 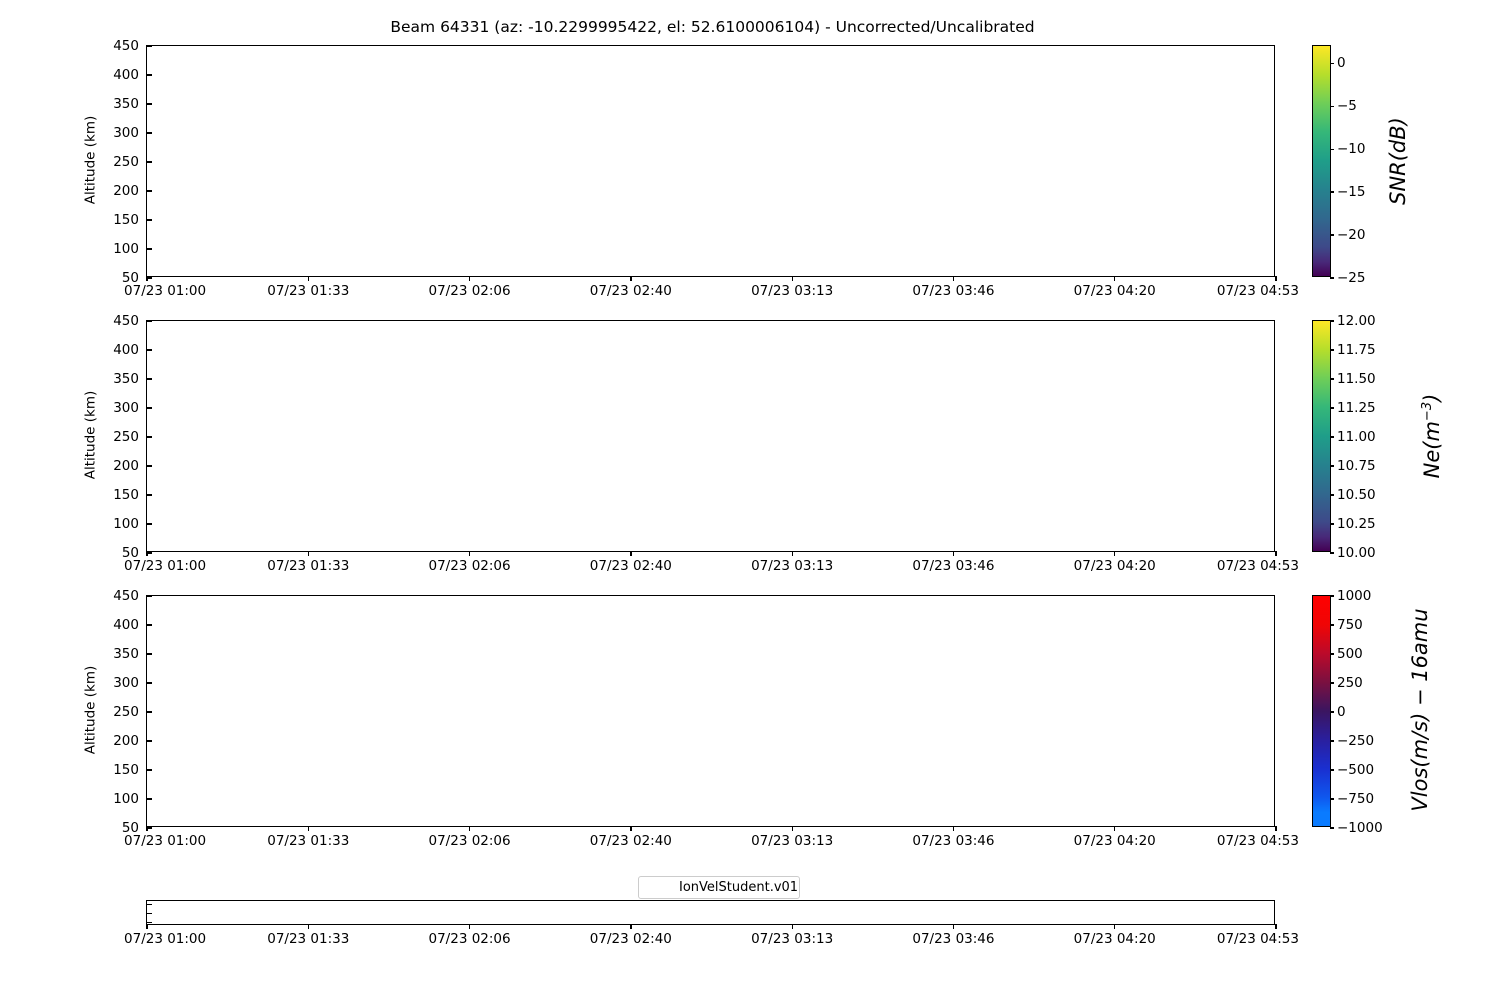 I want to click on snr-colorbar-label: SNR(dB), so click(x=1397, y=161).